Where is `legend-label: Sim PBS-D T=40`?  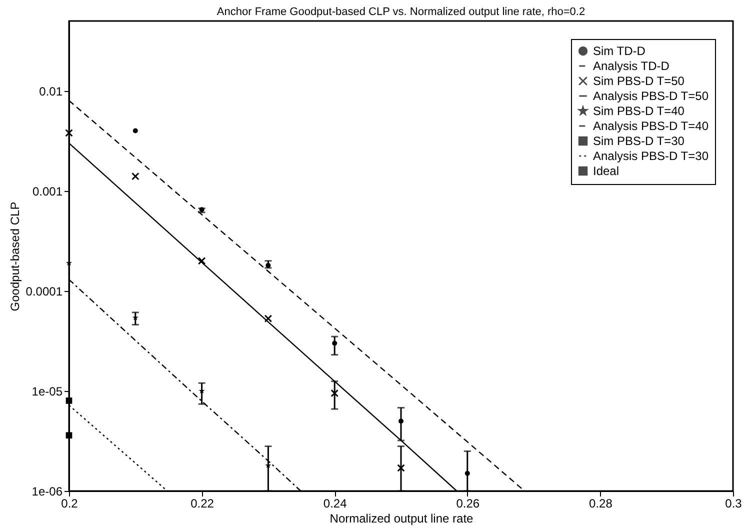
legend-label: Sim PBS-D T=40 is located at coordinates (639, 111).